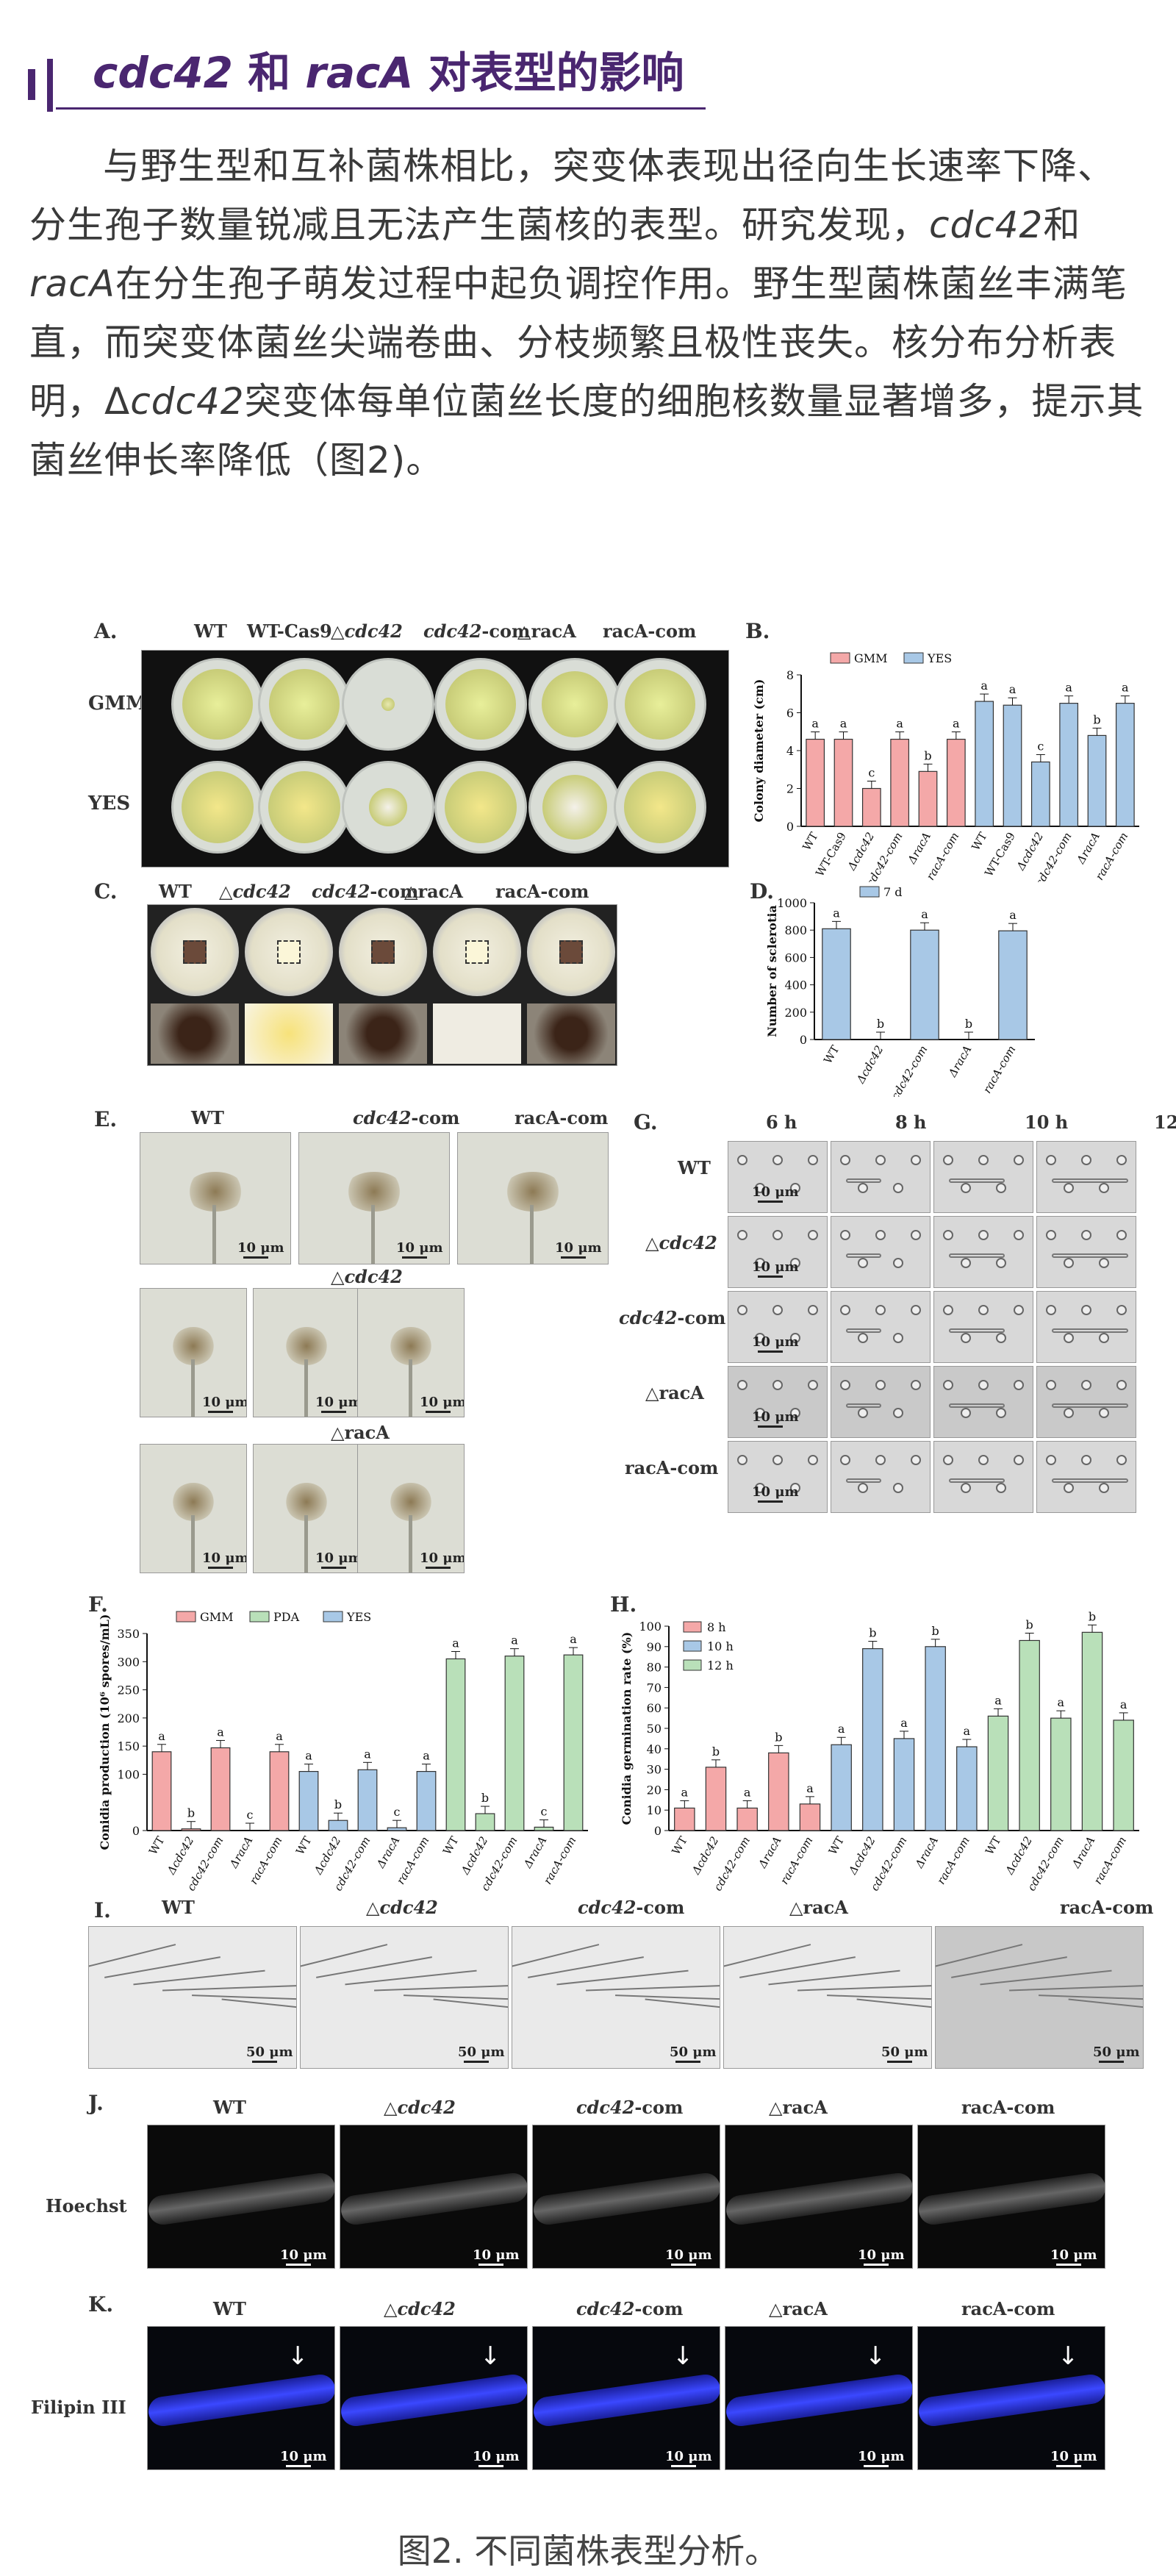 The image size is (1176, 2576). What do you see at coordinates (654, 1647) in the screenshot?
I see `y-tick-label: 90` at bounding box center [654, 1647].